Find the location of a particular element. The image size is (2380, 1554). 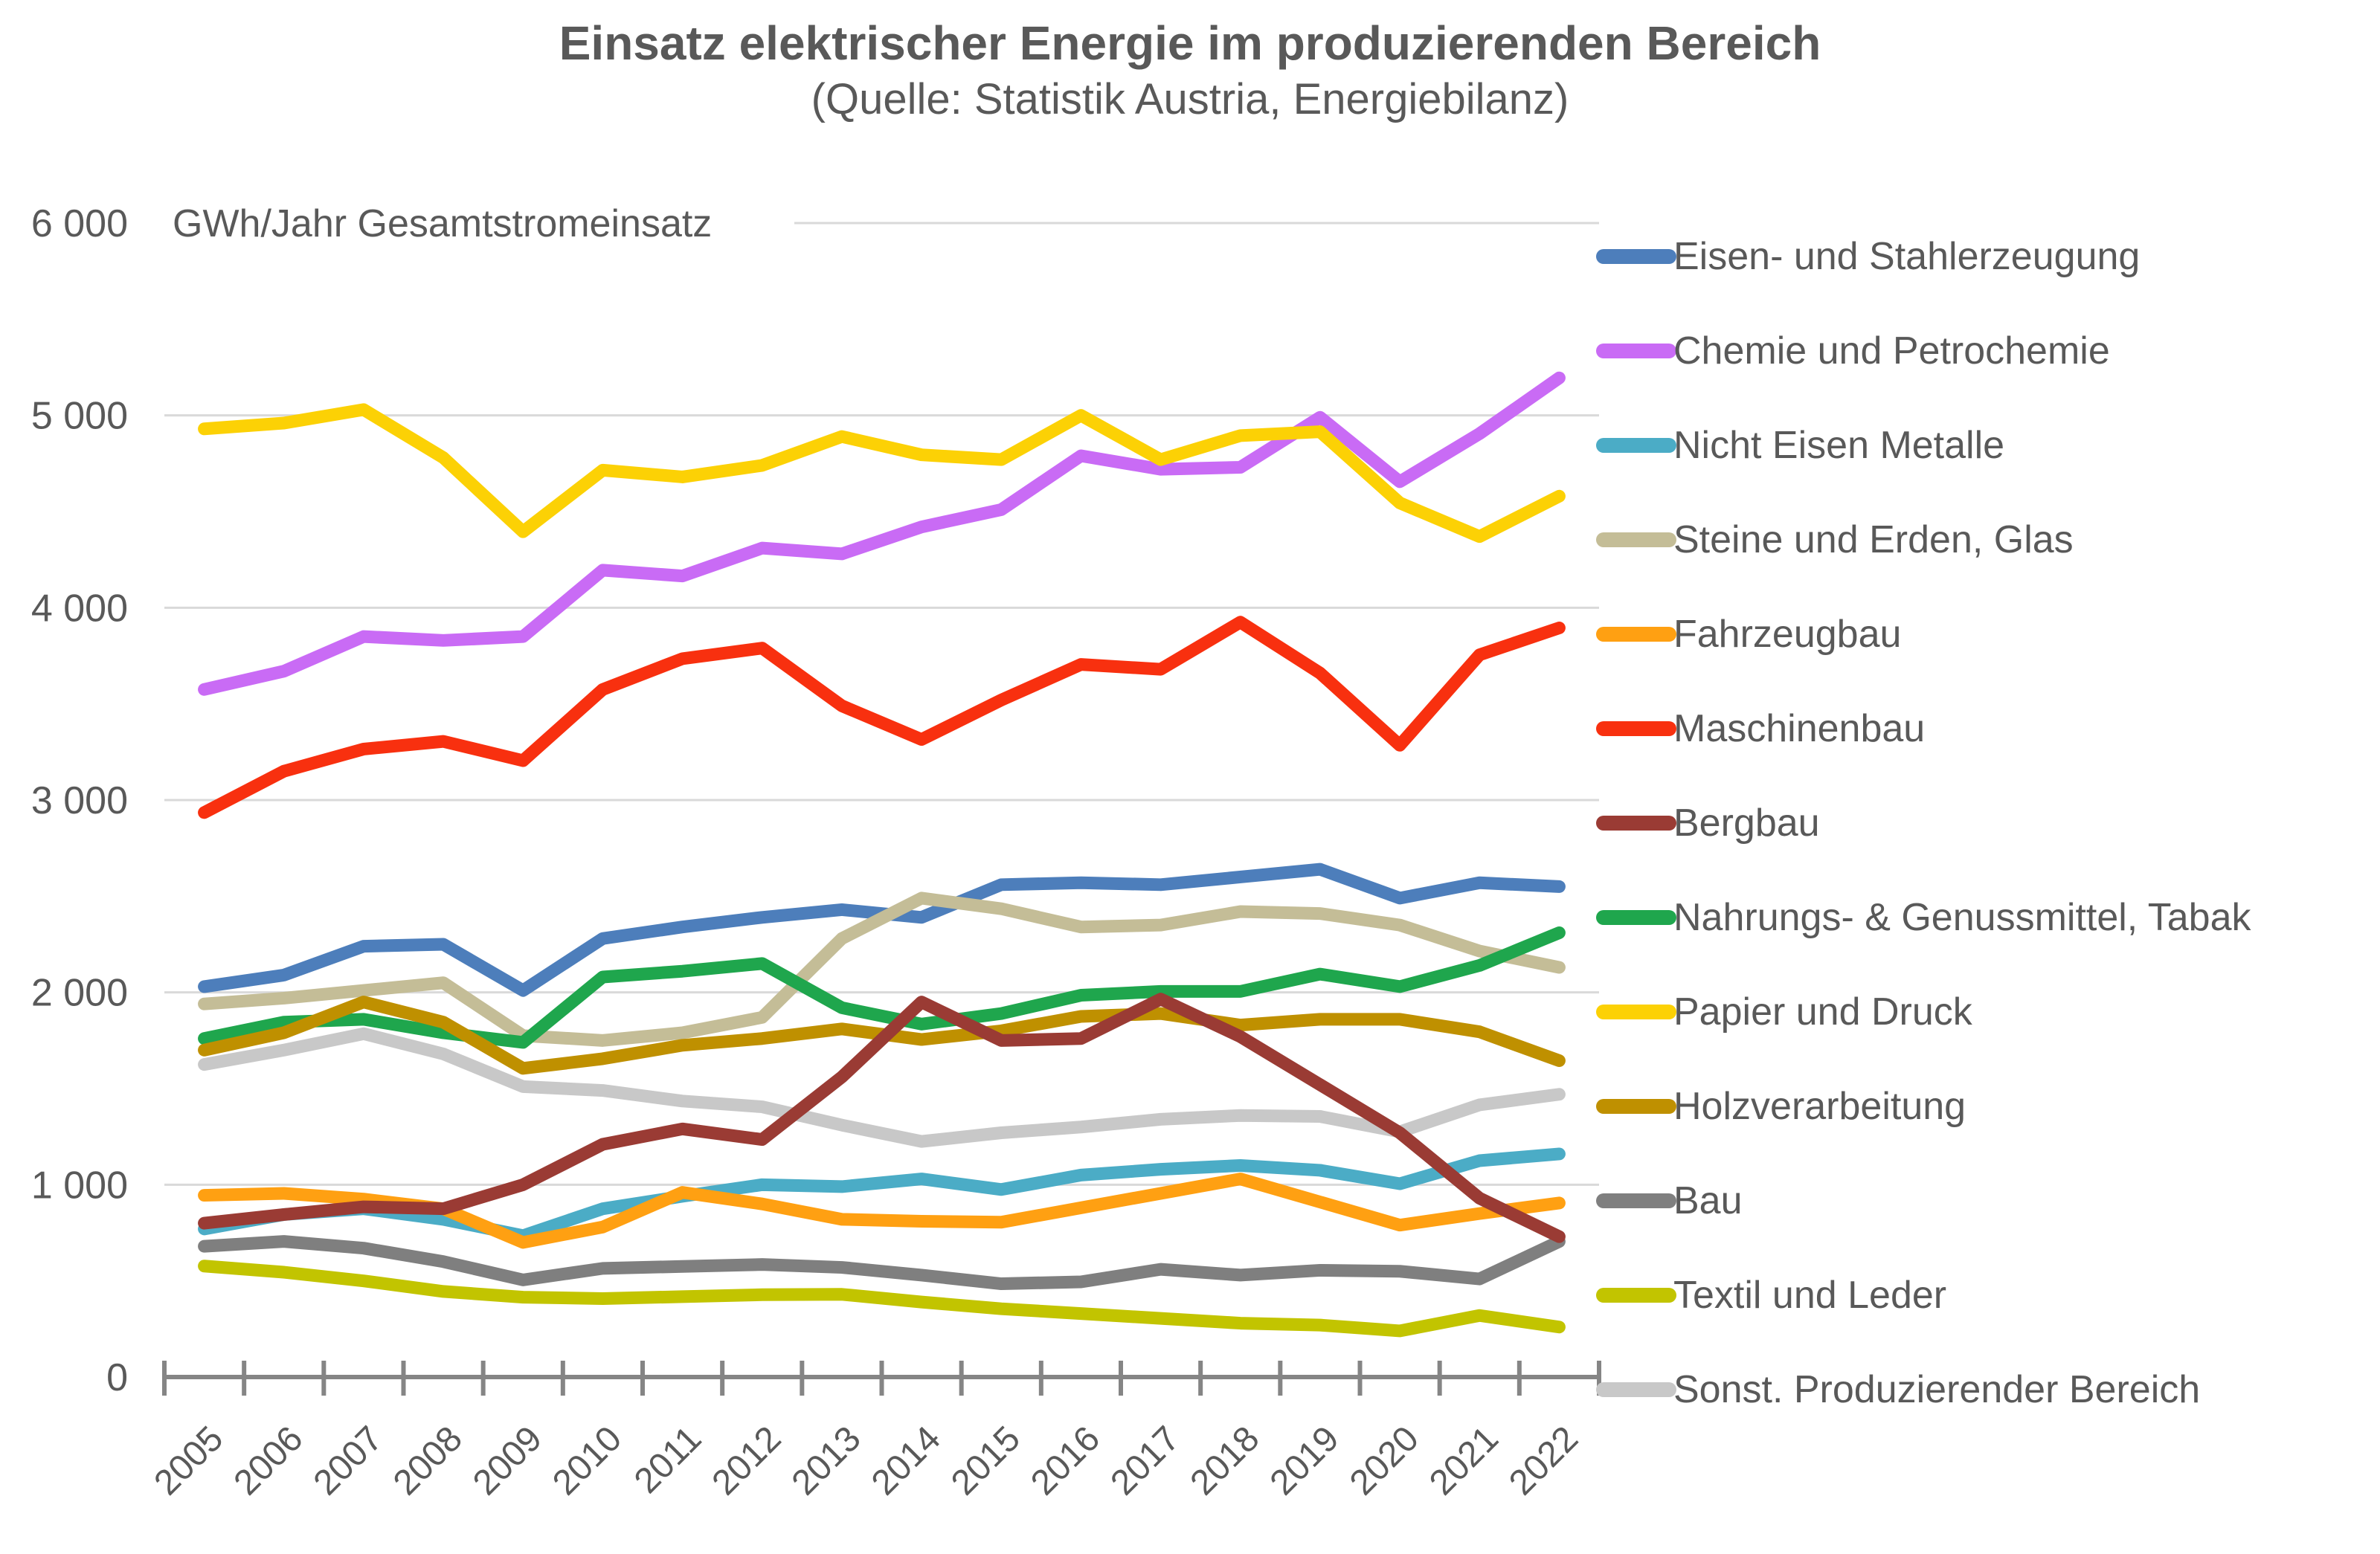

legend-label-maschinenbau: Maschinenbau is located at coordinates (1799, 728).